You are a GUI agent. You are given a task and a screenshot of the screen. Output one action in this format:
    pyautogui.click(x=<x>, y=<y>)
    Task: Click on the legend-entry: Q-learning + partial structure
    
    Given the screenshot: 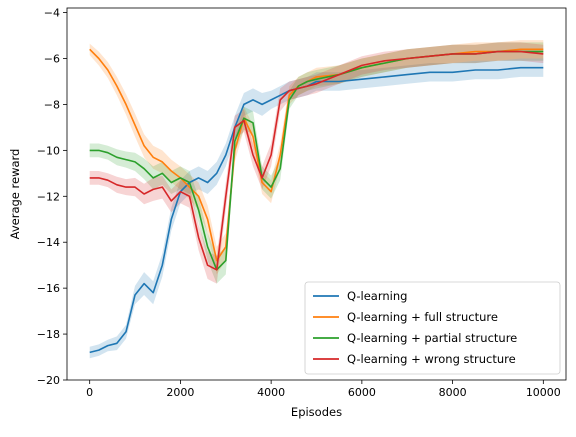 What is the action you would take?
    pyautogui.click(x=432, y=338)
    